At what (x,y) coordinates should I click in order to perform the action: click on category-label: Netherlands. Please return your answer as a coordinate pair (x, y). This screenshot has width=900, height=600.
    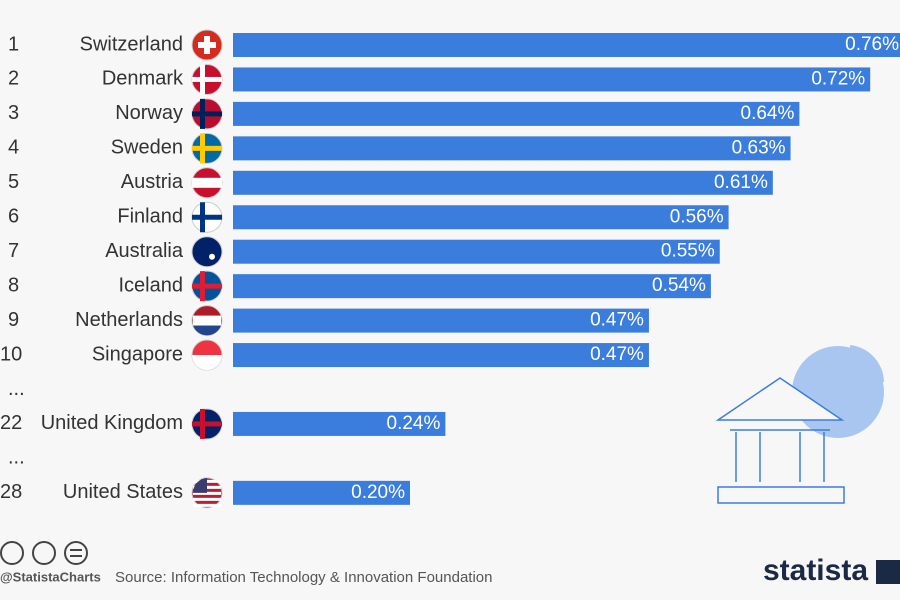
    Looking at the image, I should click on (129, 320).